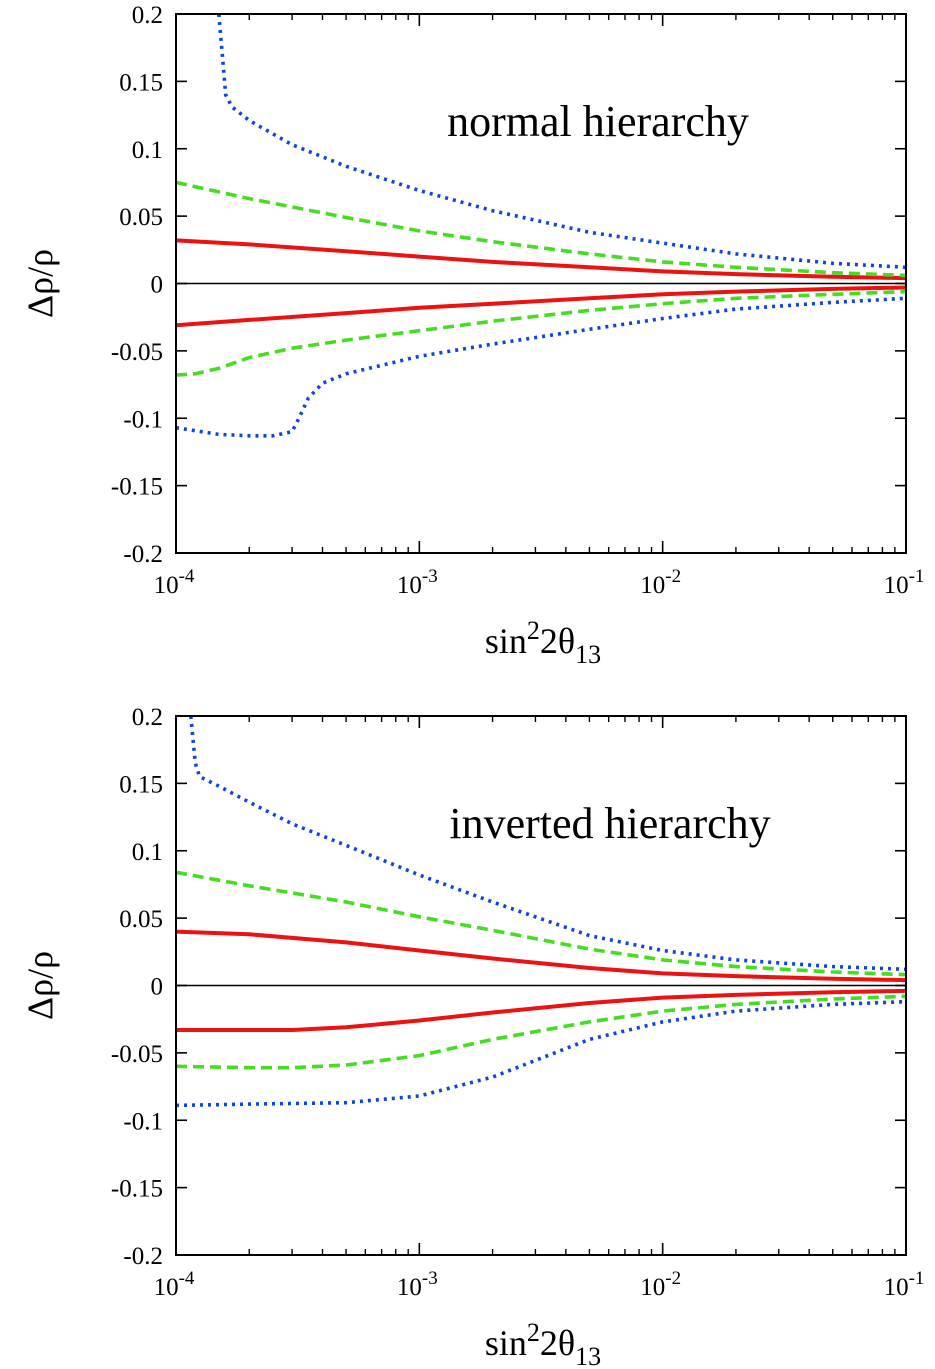 The image size is (935, 1369). What do you see at coordinates (598, 121) in the screenshot?
I see `panel-title: normal hierarchy` at bounding box center [598, 121].